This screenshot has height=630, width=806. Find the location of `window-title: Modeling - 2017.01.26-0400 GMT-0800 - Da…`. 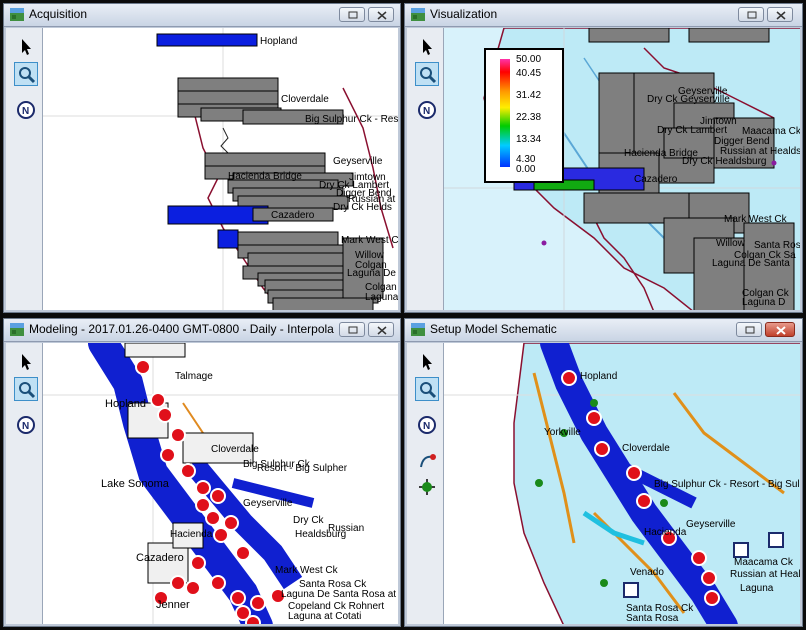

window-title: Modeling - 2017.01.26-0400 GMT-0800 - Da… is located at coordinates (181, 329).